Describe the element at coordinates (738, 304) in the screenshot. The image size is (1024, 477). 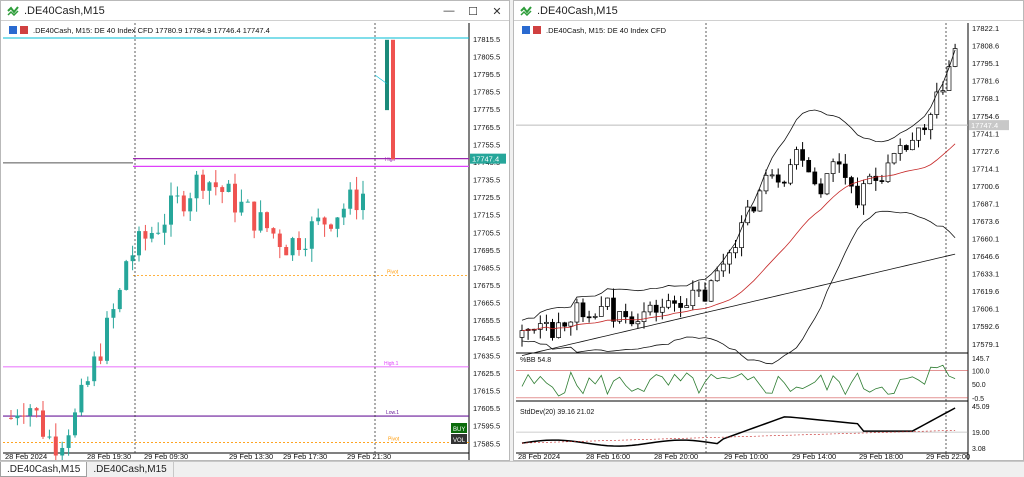
I see `moving-average` at that location.